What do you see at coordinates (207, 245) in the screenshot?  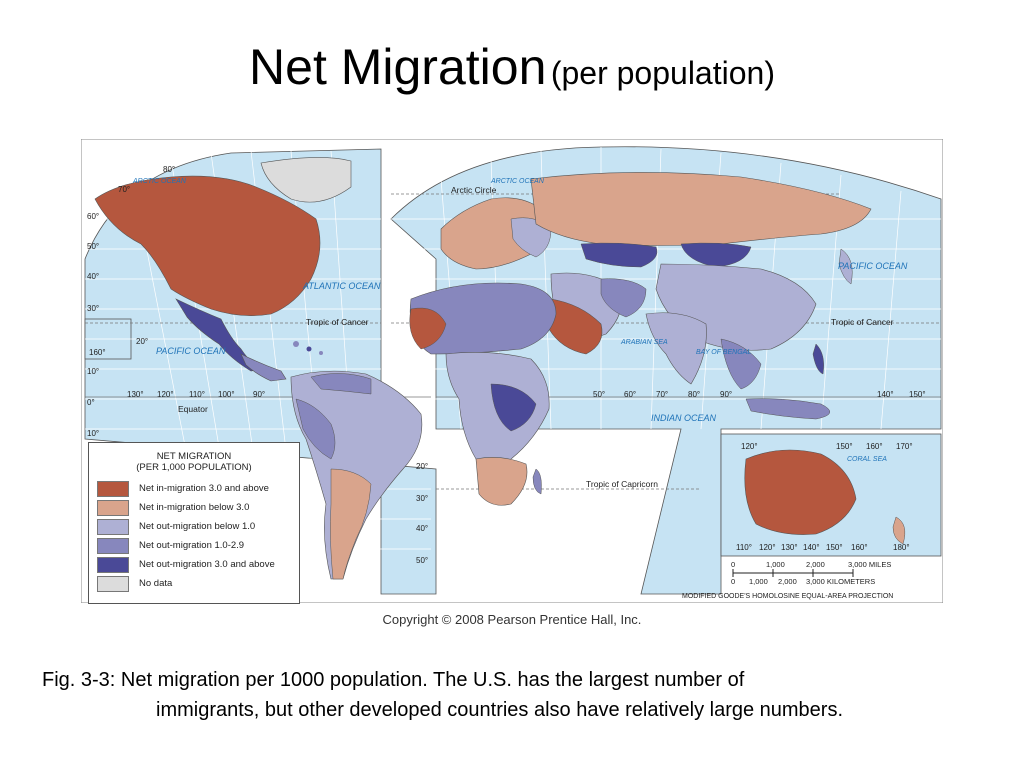 I see `north-america` at bounding box center [207, 245].